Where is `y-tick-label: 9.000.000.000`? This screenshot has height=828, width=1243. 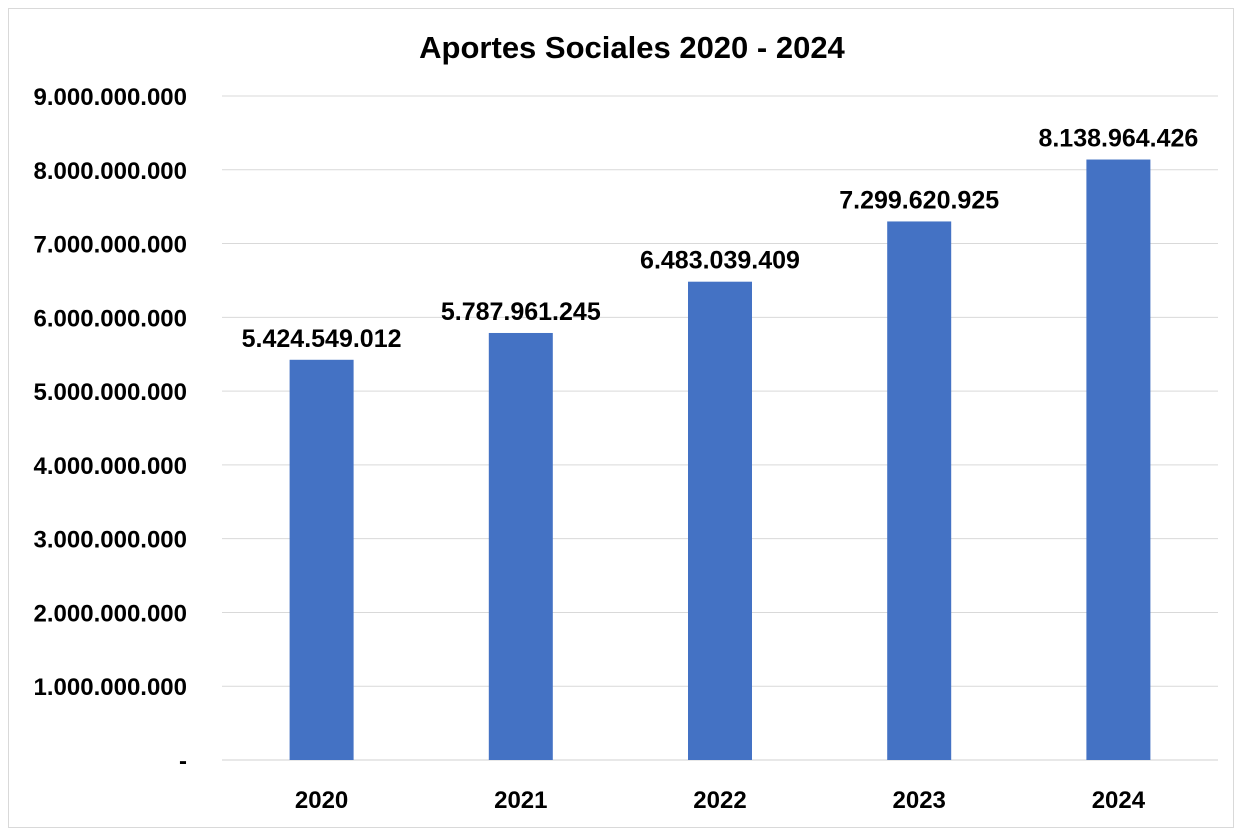
y-tick-label: 9.000.000.000 is located at coordinates (110, 97).